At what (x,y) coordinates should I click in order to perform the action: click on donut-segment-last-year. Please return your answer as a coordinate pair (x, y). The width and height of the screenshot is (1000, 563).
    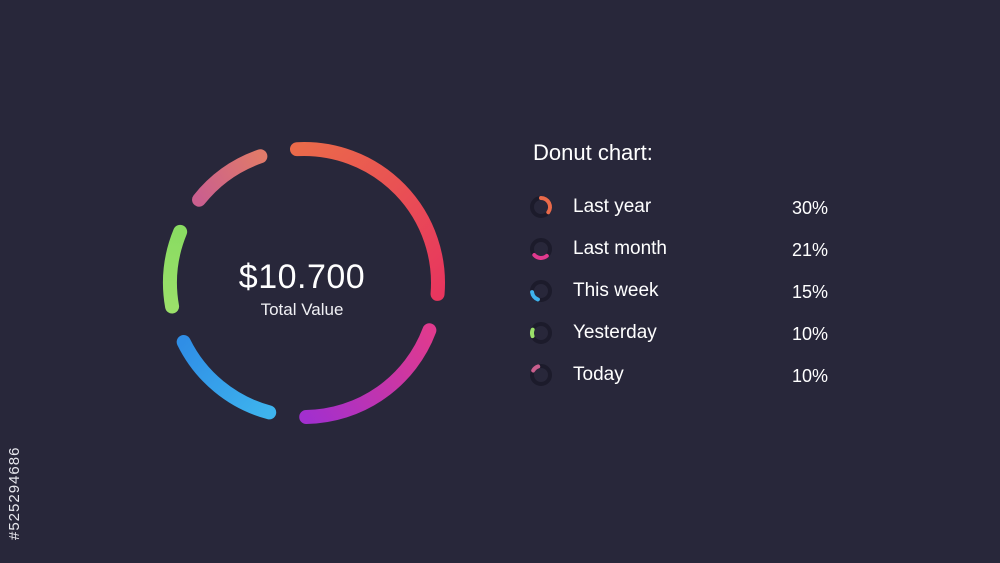
    Looking at the image, I should click on (367, 221).